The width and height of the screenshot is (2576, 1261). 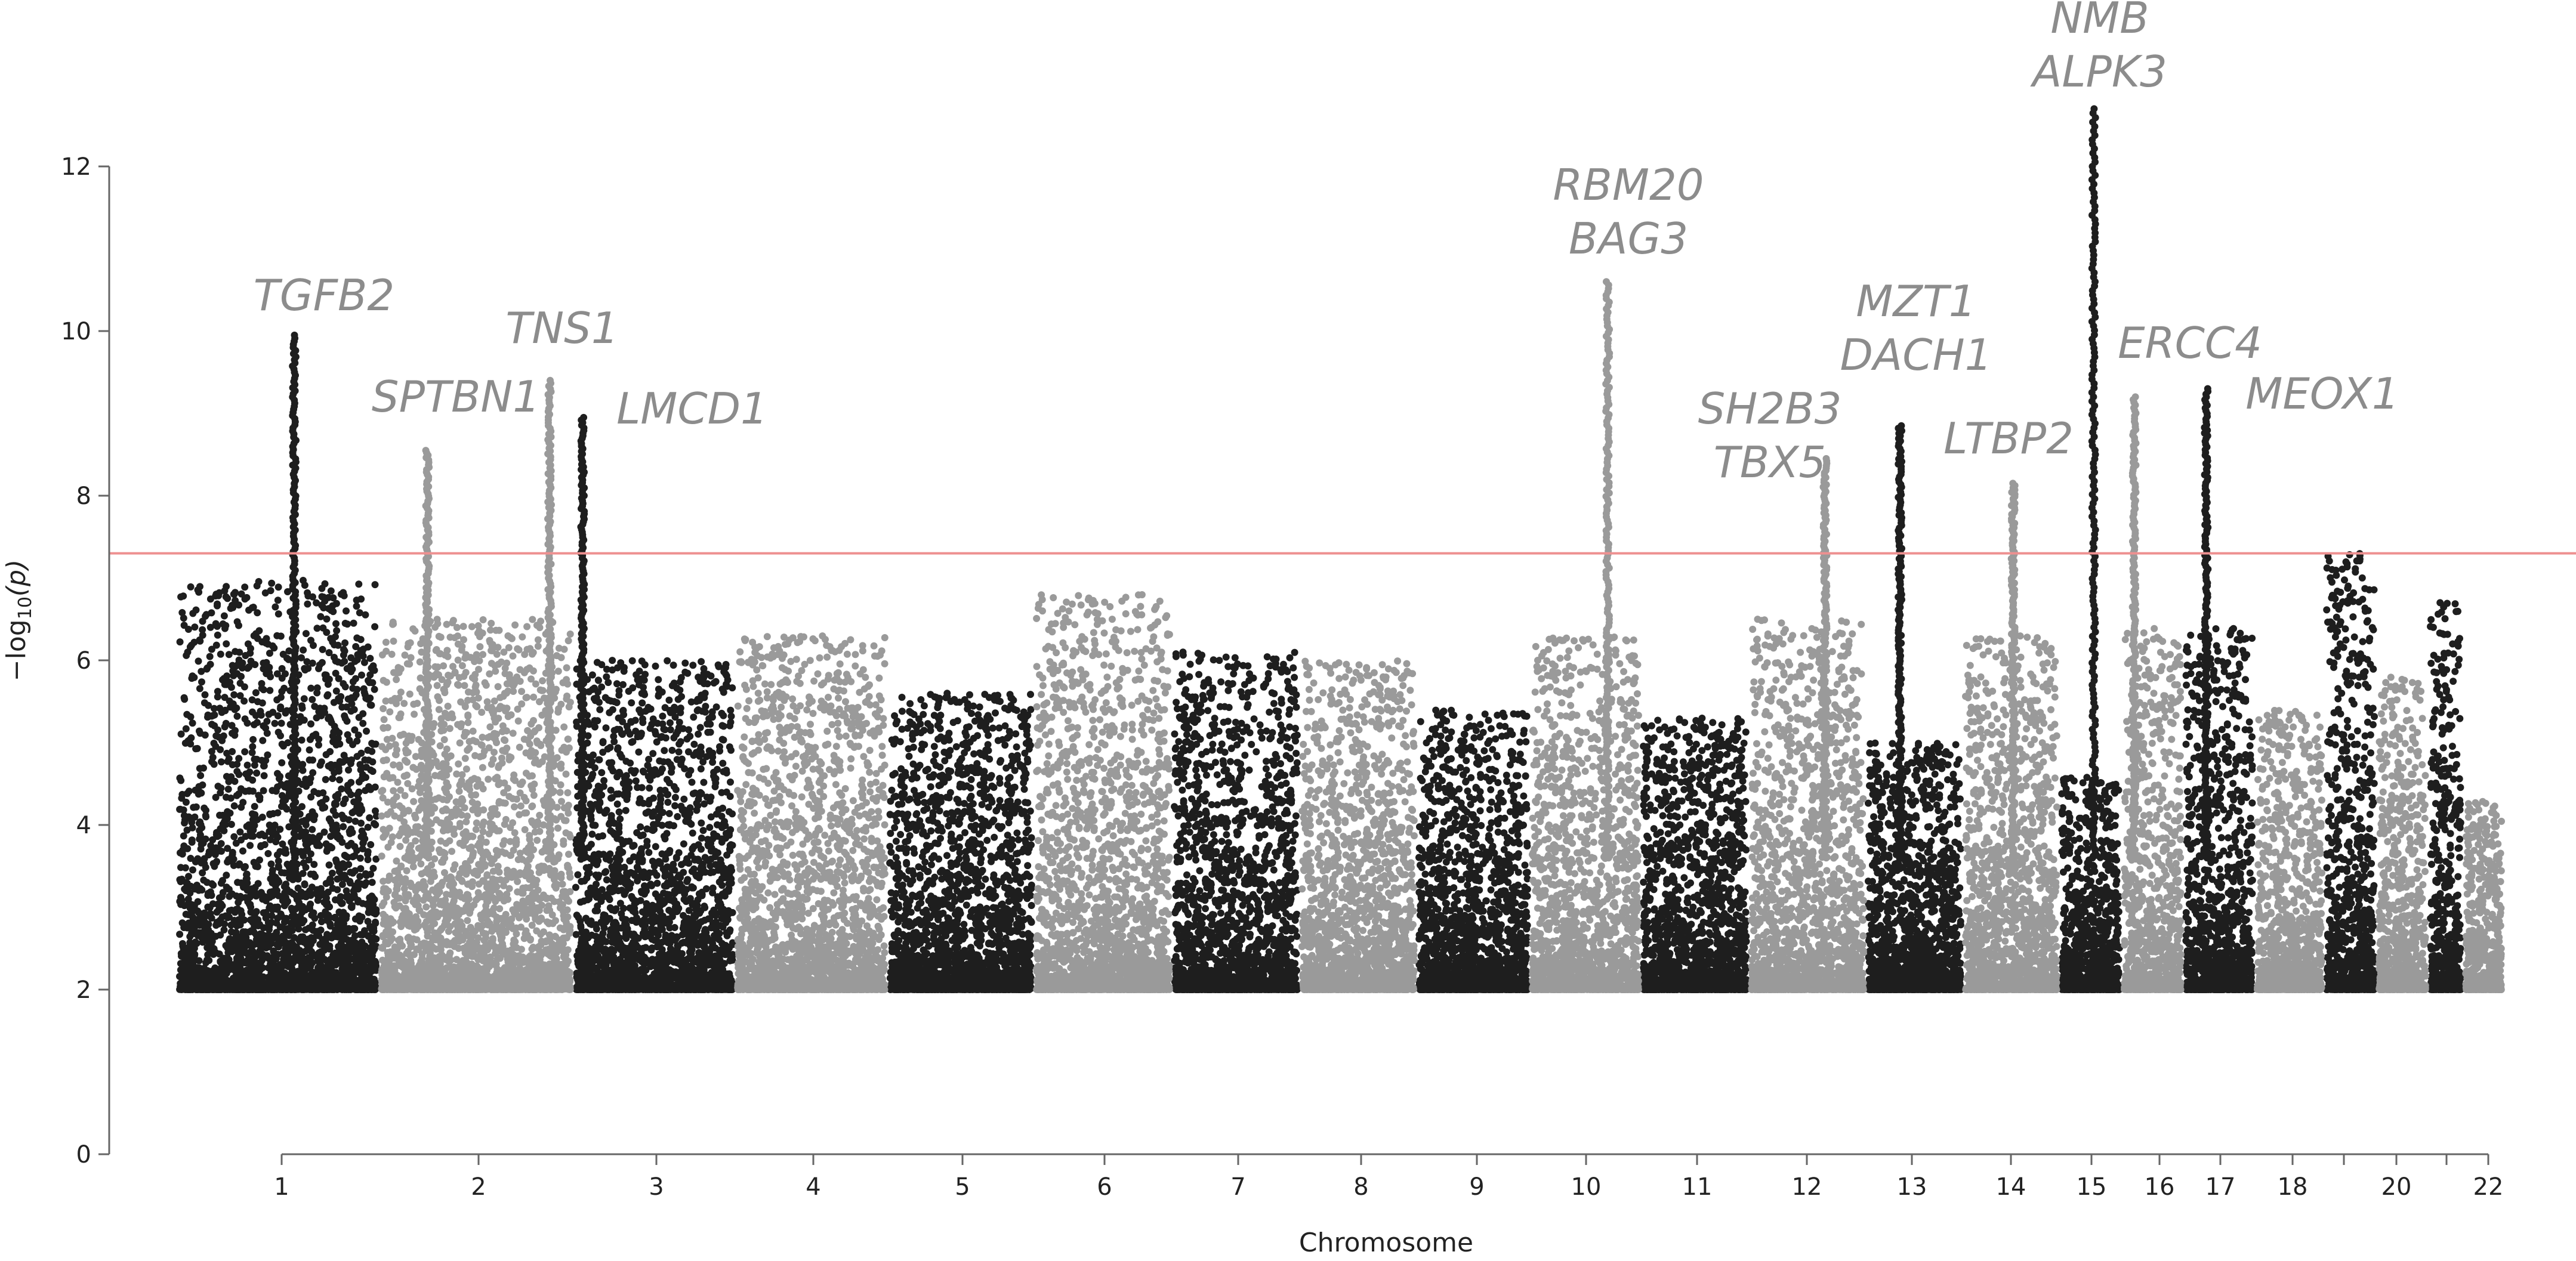 I want to click on gene-label: TNS1, so click(x=562, y=328).